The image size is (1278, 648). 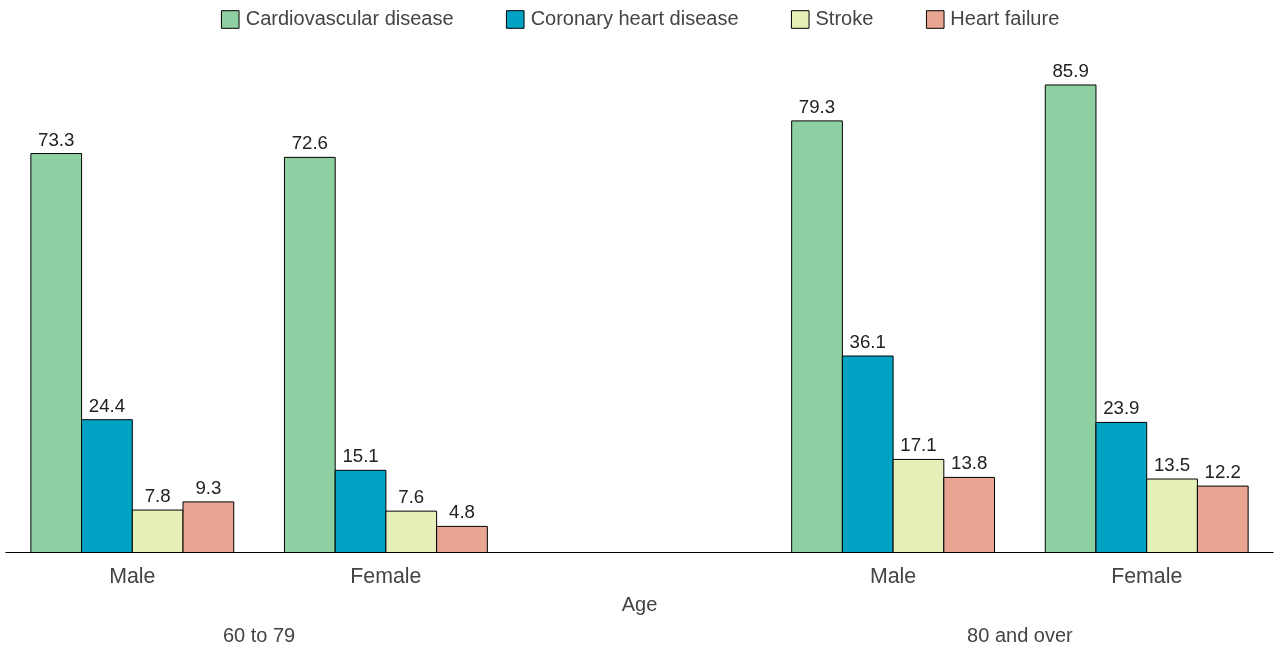 I want to click on data-label: 12.2, so click(x=1222, y=472).